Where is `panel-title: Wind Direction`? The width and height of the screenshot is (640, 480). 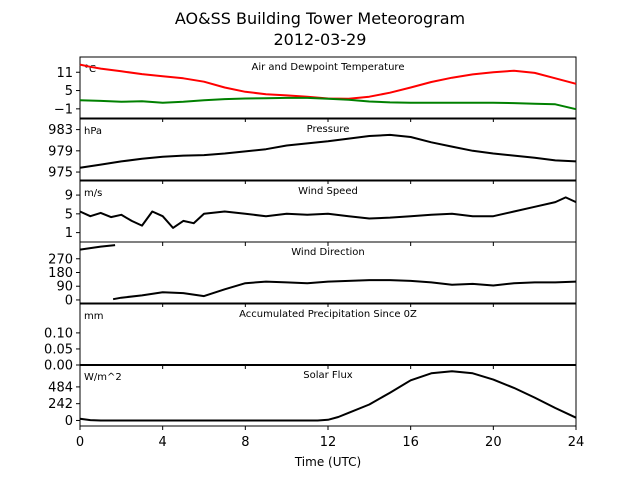
panel-title: Wind Direction is located at coordinates (328, 252).